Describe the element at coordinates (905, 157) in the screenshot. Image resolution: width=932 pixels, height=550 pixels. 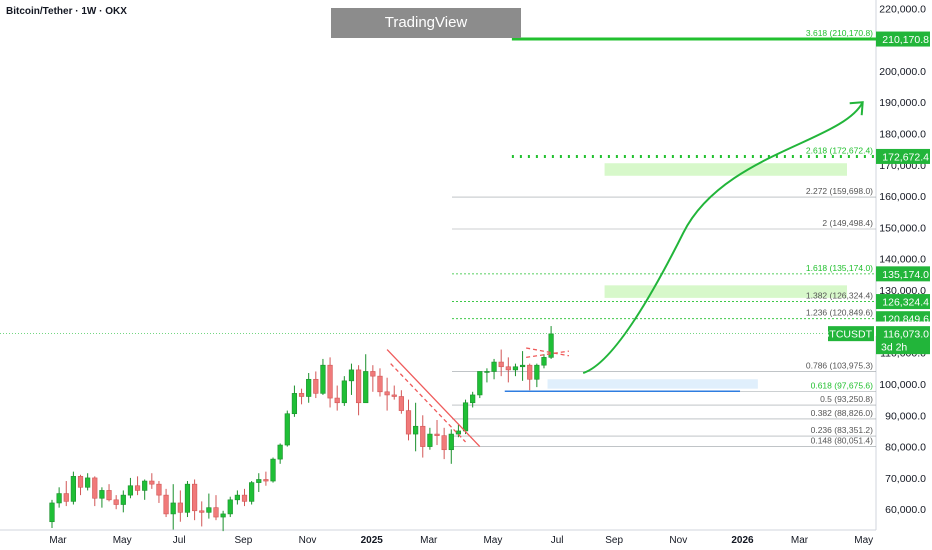
I see `price-tag-text: 172,672.4` at that location.